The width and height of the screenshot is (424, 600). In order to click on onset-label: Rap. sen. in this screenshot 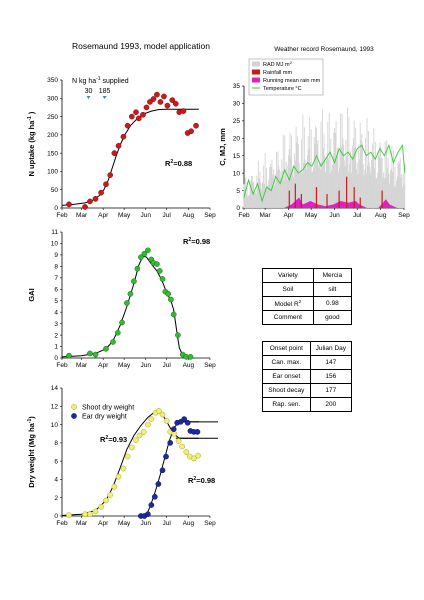, I will do `click(286, 404)`.